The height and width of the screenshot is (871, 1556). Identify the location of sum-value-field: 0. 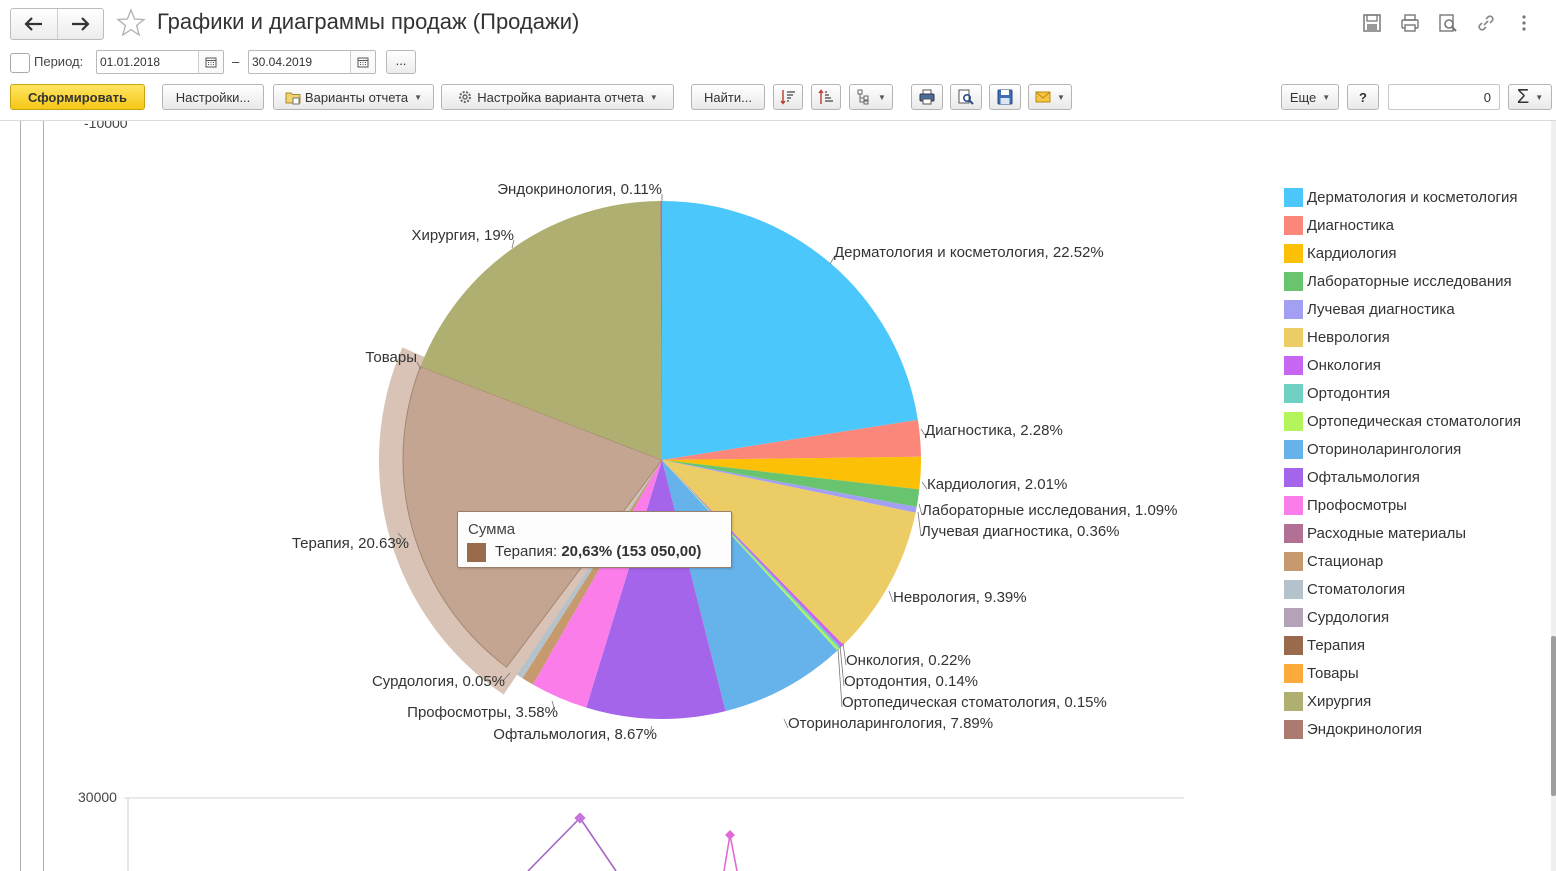
(1444, 97).